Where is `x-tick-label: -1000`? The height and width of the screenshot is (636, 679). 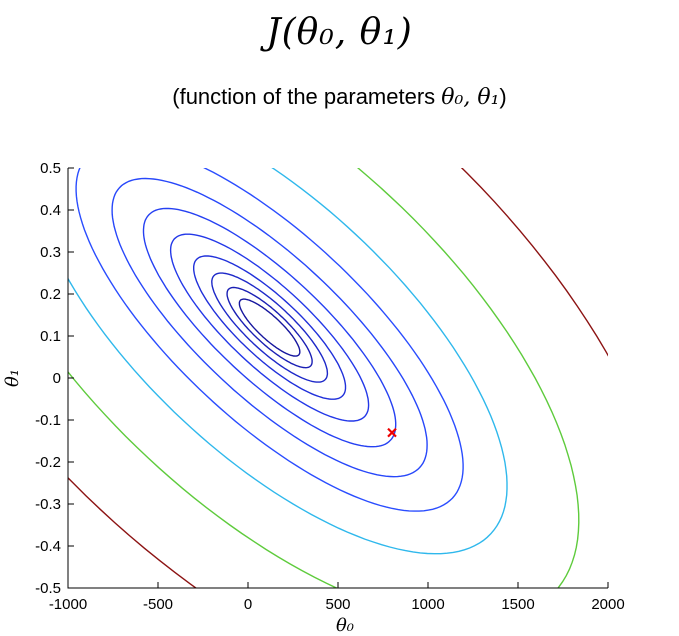
x-tick-label: -1000 is located at coordinates (68, 604).